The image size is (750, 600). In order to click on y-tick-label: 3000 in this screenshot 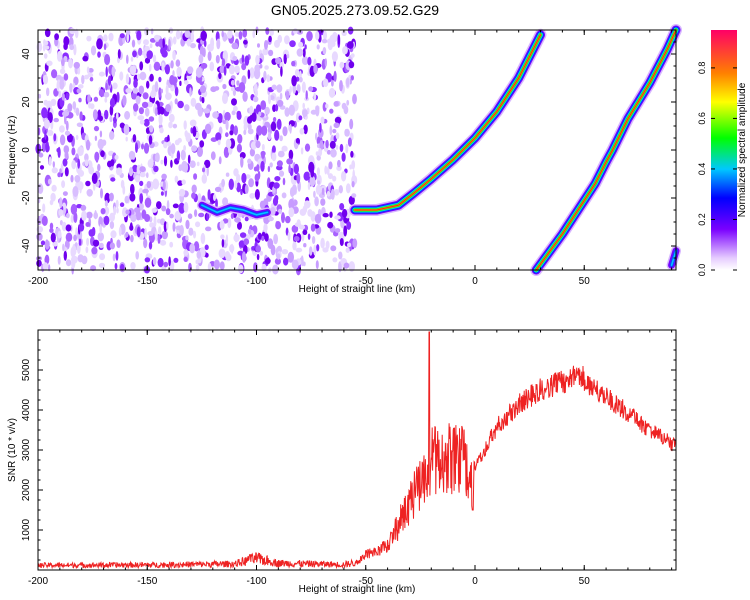, I will do `click(26, 449)`.